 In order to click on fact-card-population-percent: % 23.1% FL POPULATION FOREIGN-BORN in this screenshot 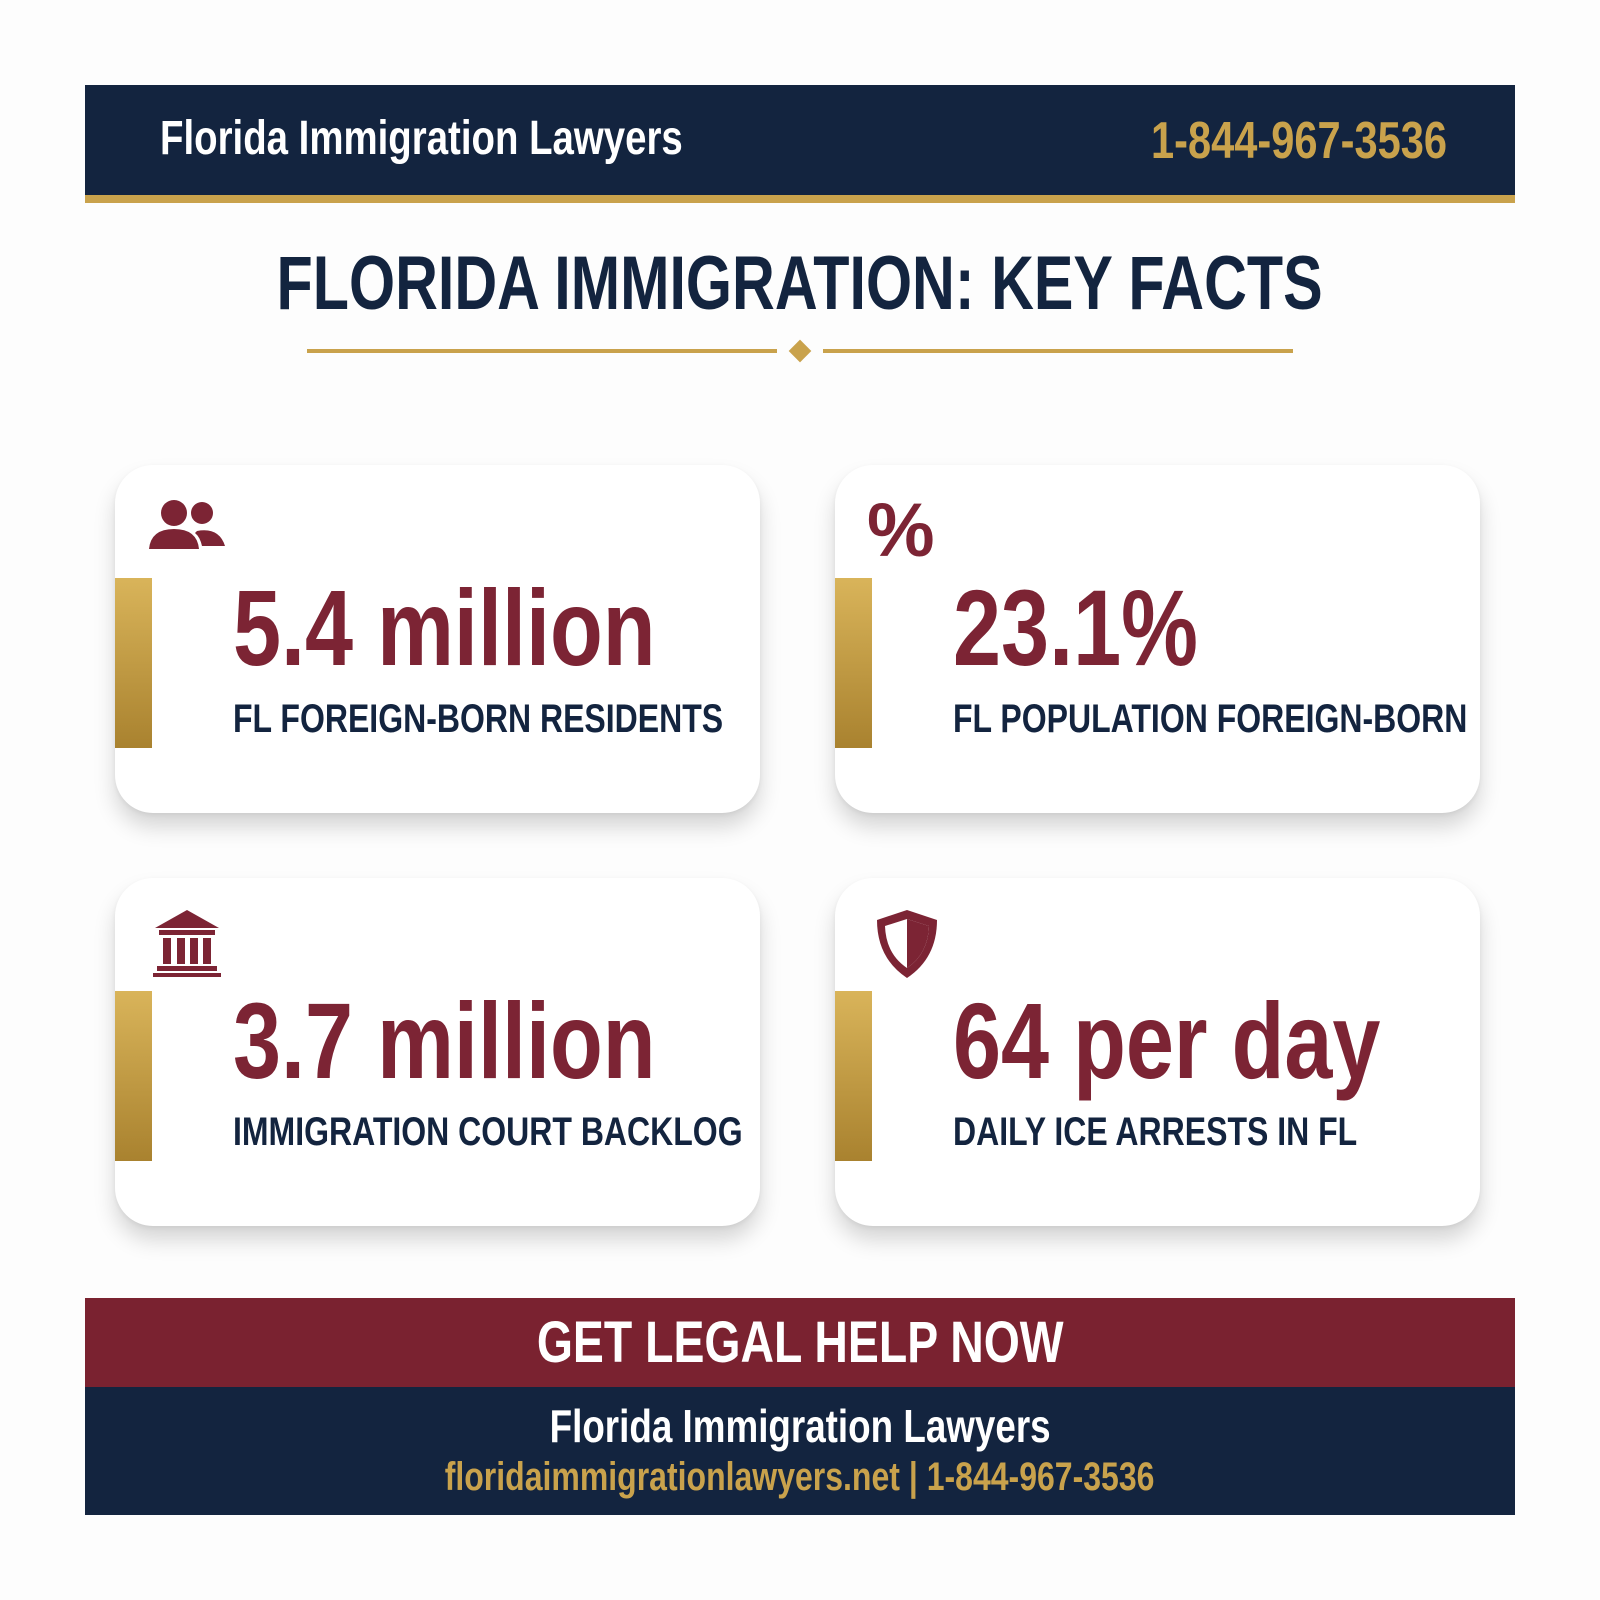, I will do `click(1157, 639)`.